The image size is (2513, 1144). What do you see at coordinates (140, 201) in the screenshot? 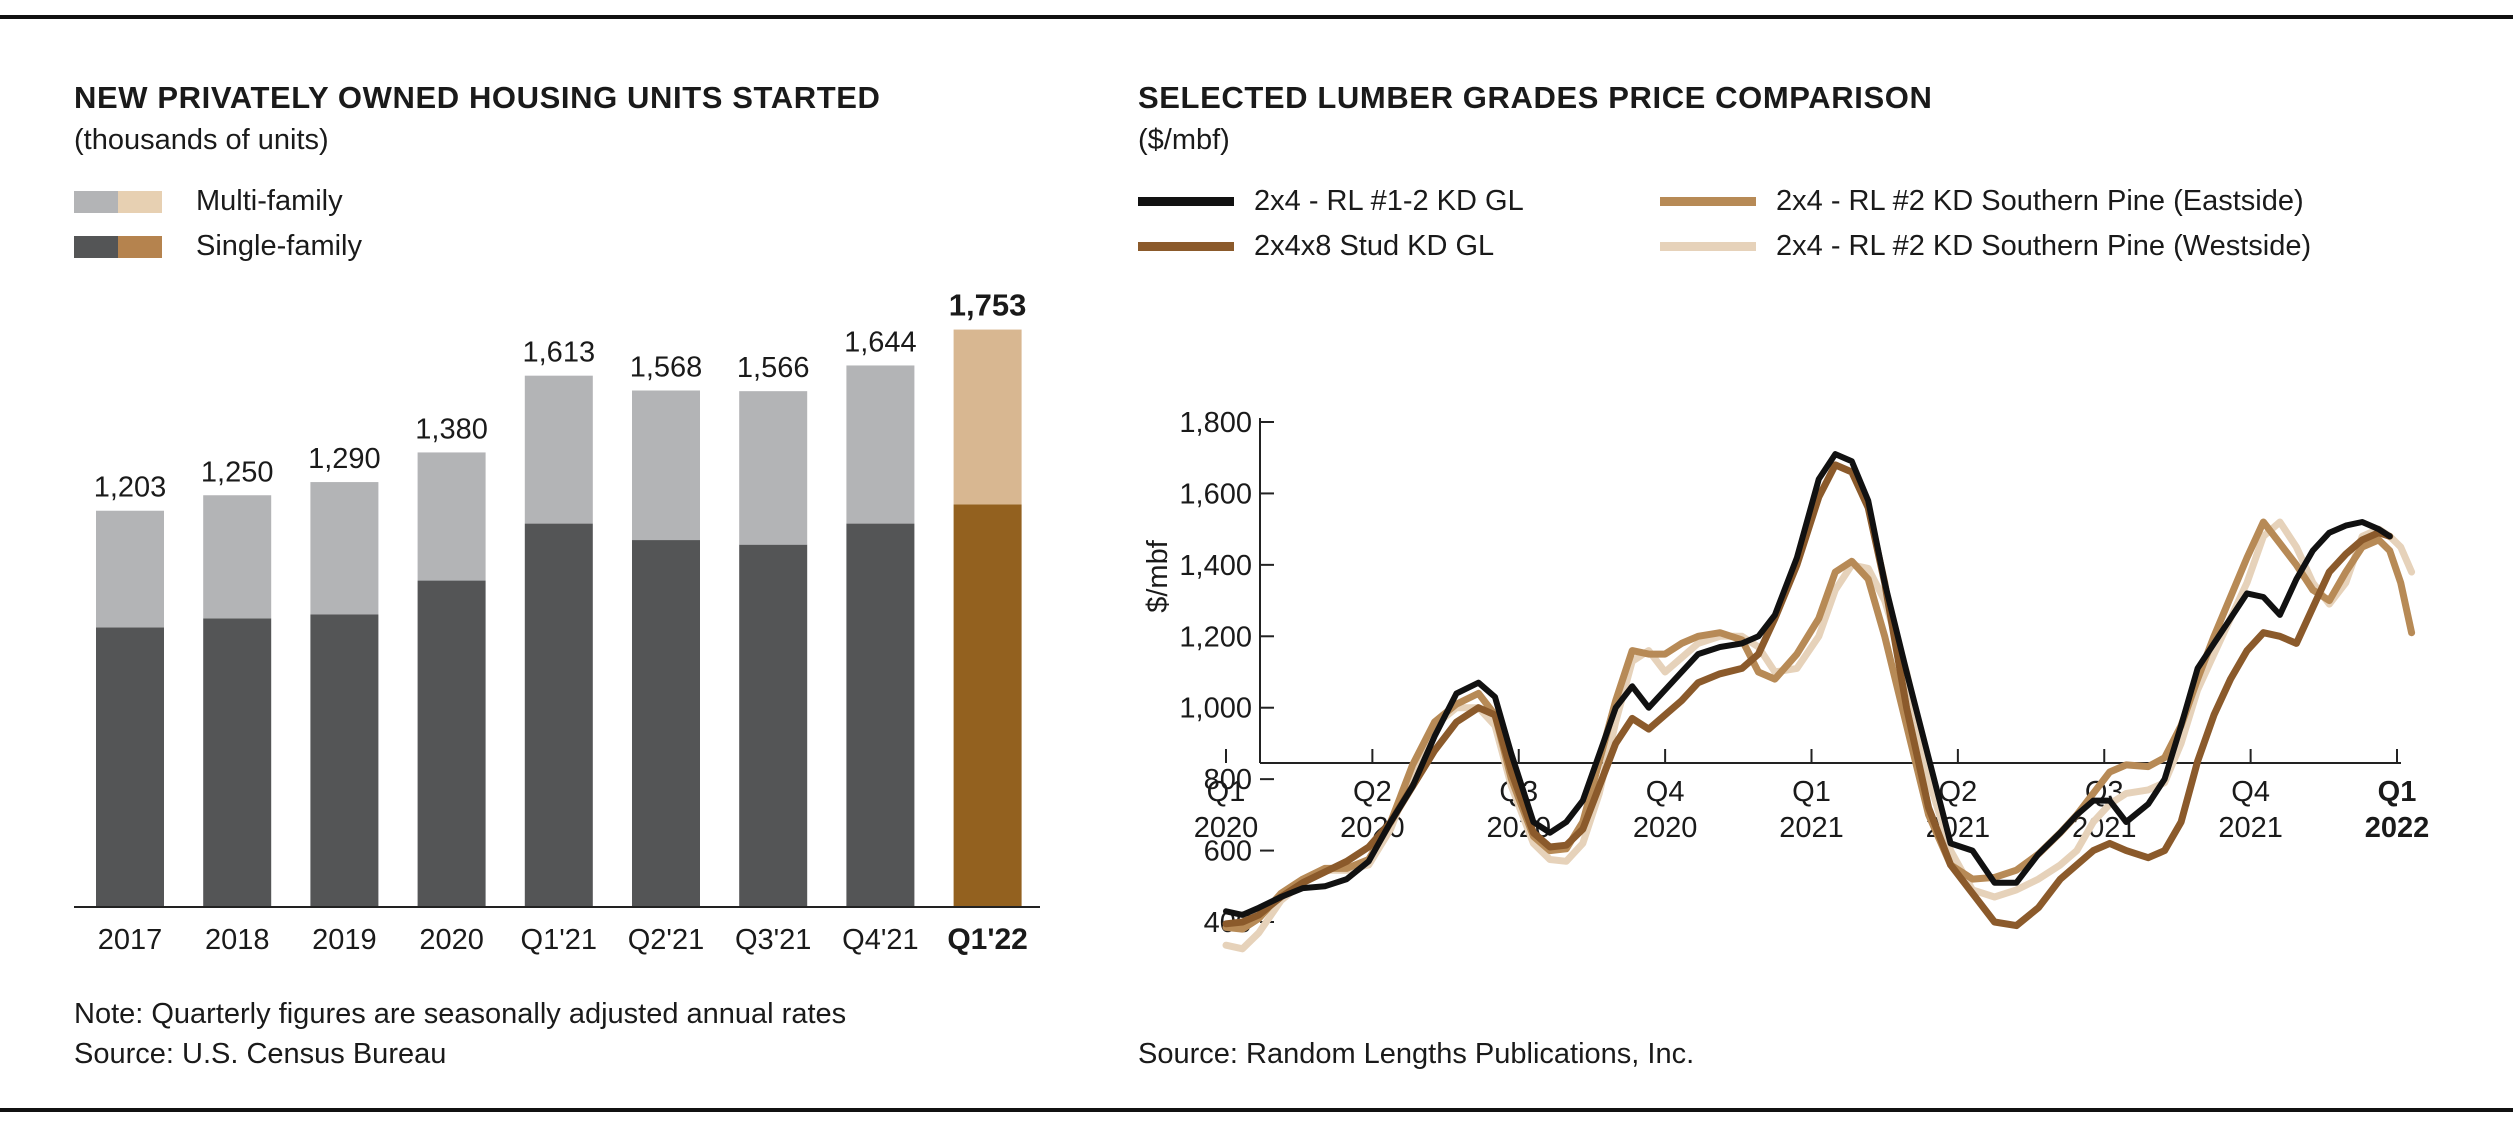
I see `legend-swatch-multi-family-tan` at bounding box center [140, 201].